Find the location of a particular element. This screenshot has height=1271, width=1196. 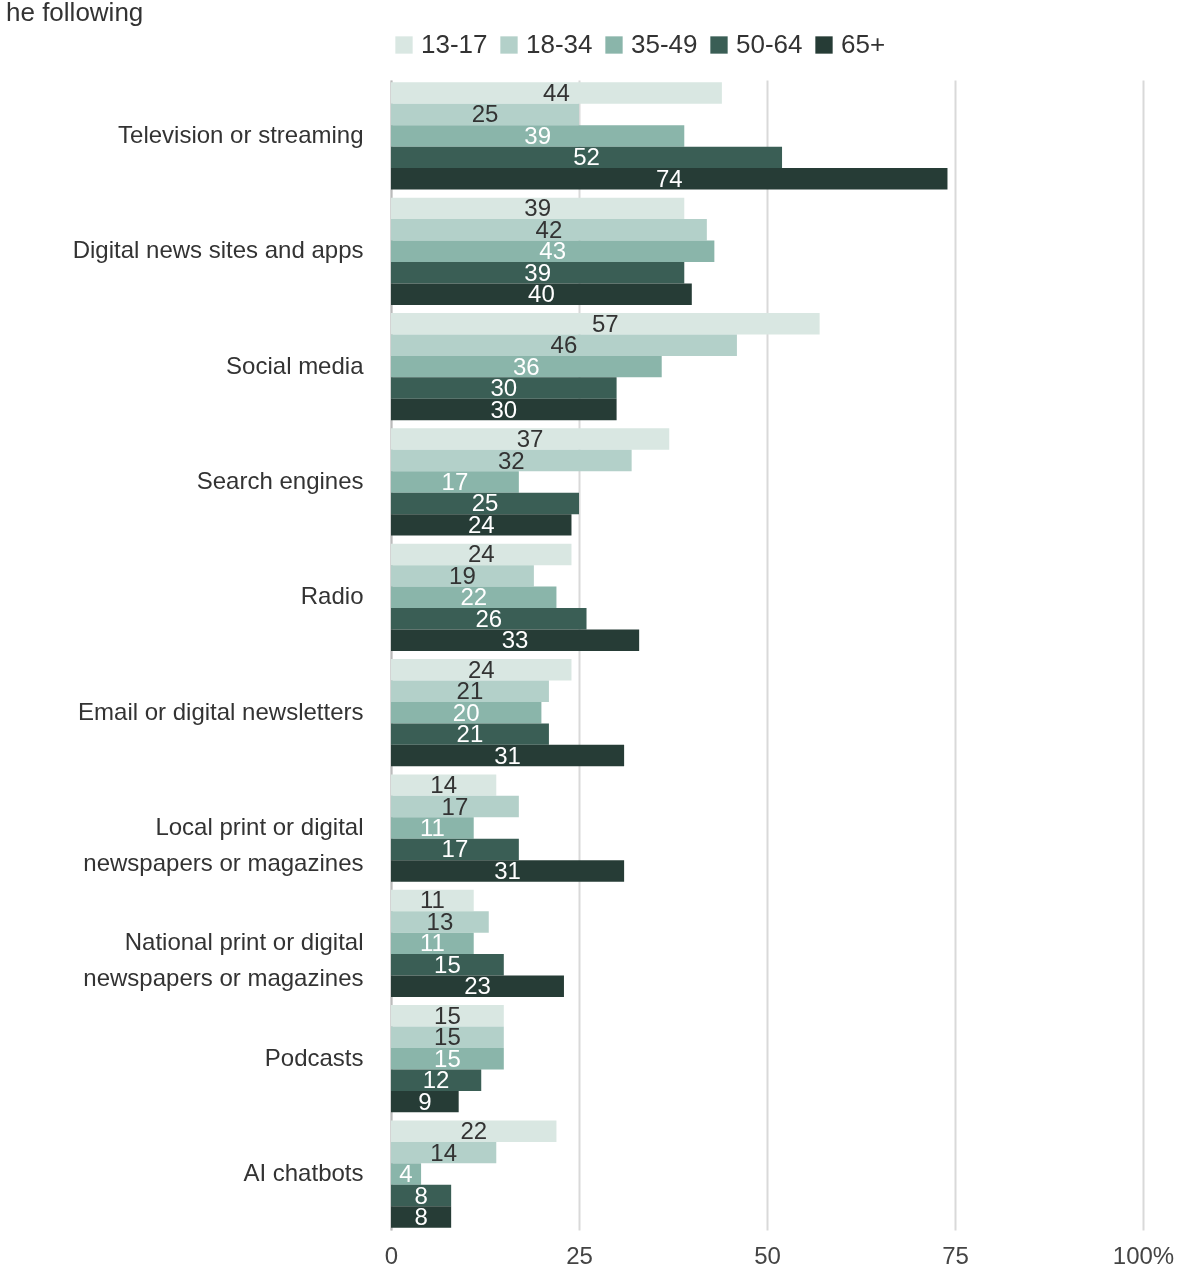

x-tick-label: 0 is located at coordinates (391, 1255).